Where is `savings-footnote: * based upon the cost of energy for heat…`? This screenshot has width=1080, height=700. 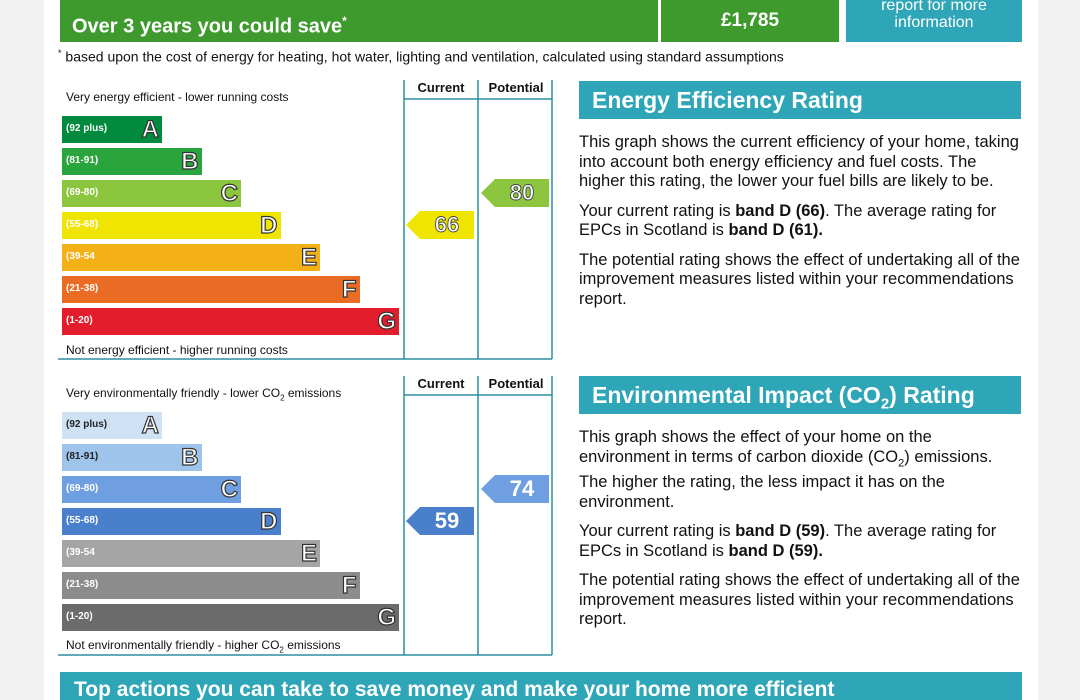
savings-footnote: * based upon the cost of energy for heat… is located at coordinates (421, 56).